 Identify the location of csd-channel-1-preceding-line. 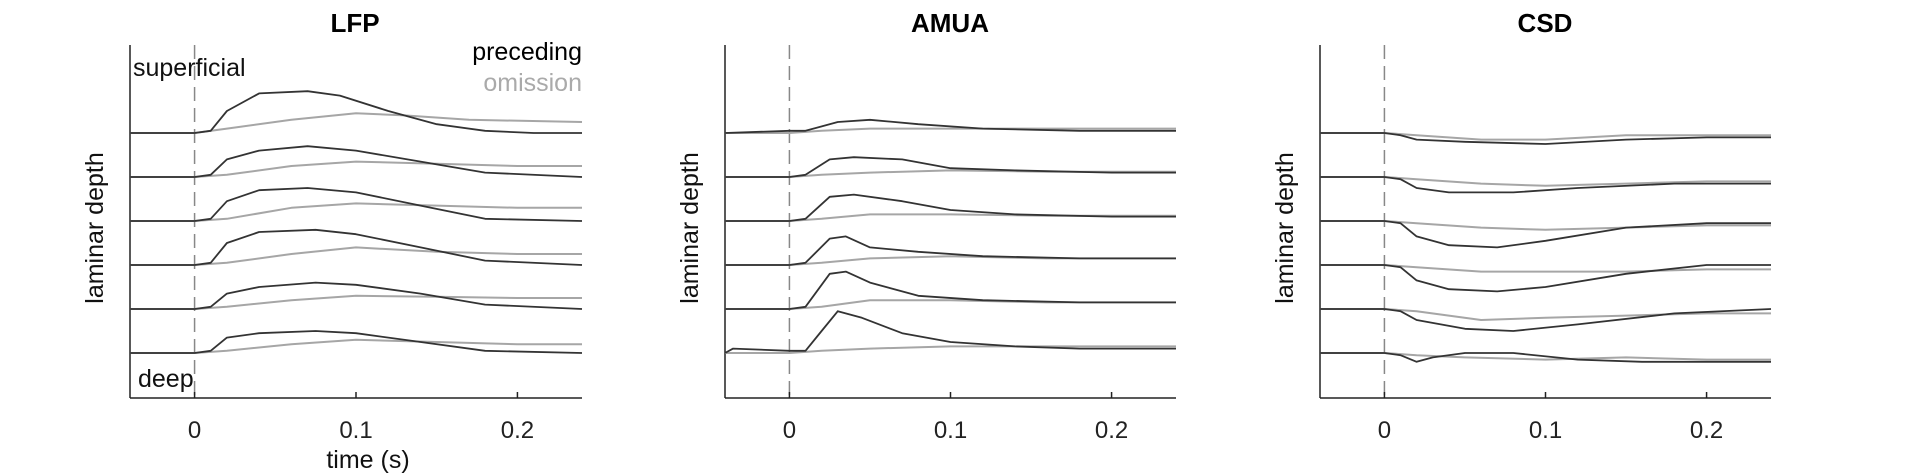
(1545, 138).